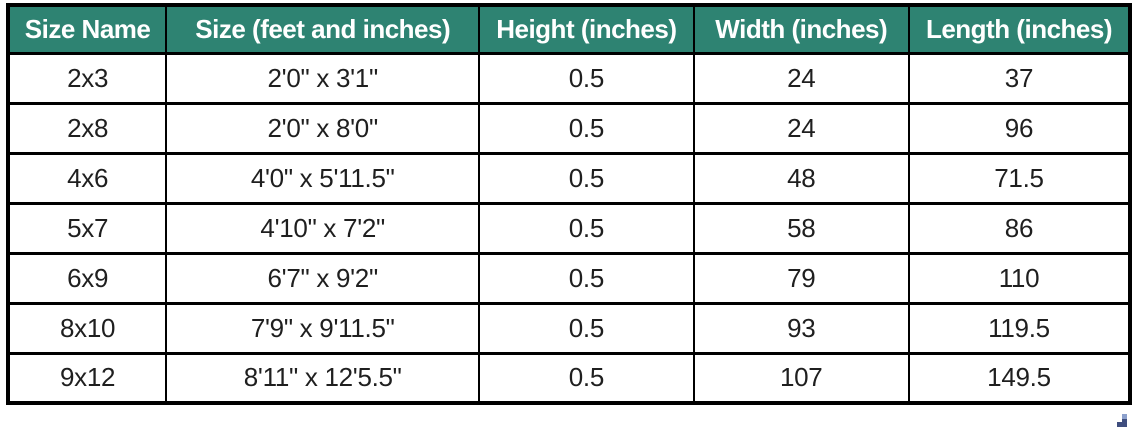  I want to click on column-header-size-name: Size Name, so click(87, 29).